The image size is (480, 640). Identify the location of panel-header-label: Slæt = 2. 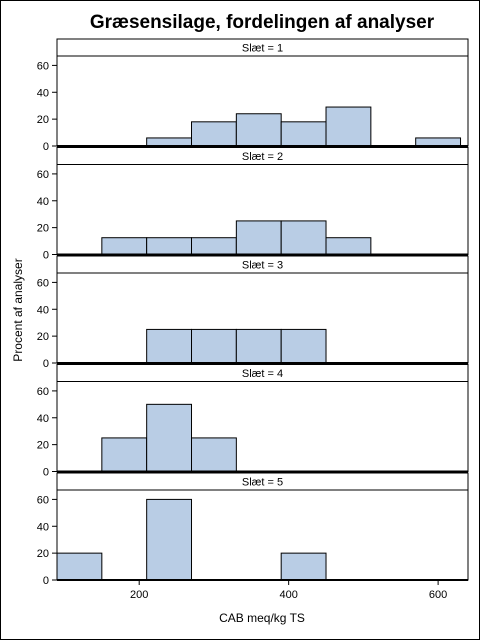
(262, 157).